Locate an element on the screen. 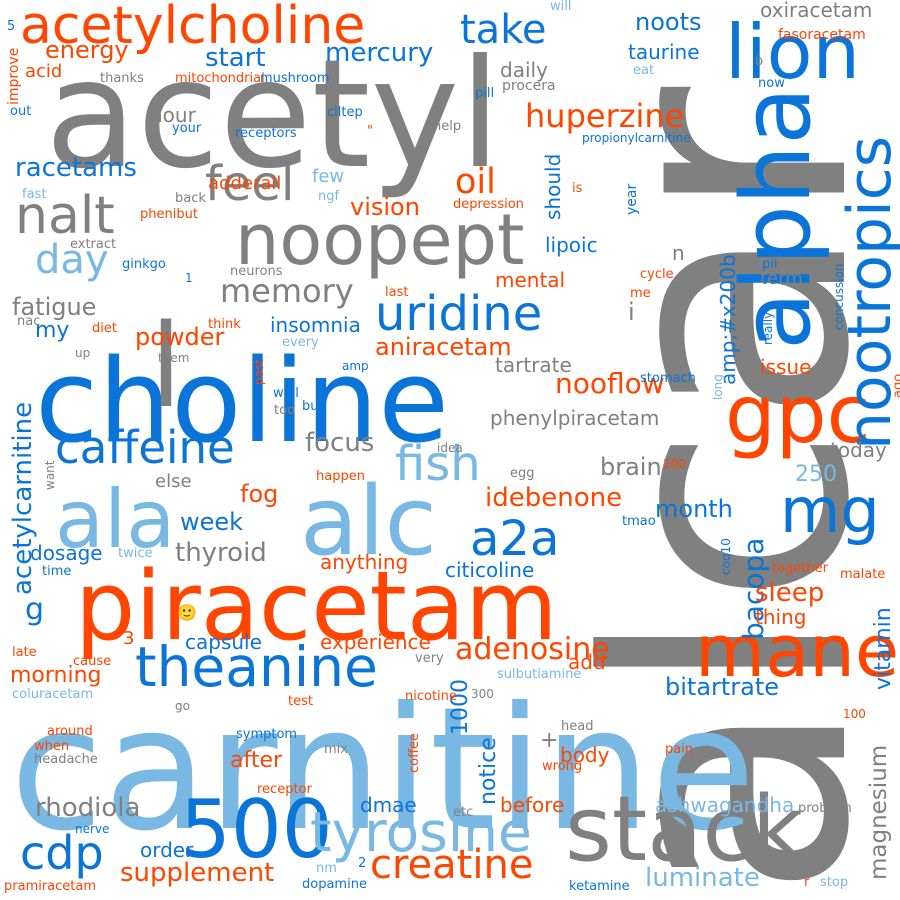 This screenshot has width=900, height=900. word-dopamine: dopamine is located at coordinates (334, 884).